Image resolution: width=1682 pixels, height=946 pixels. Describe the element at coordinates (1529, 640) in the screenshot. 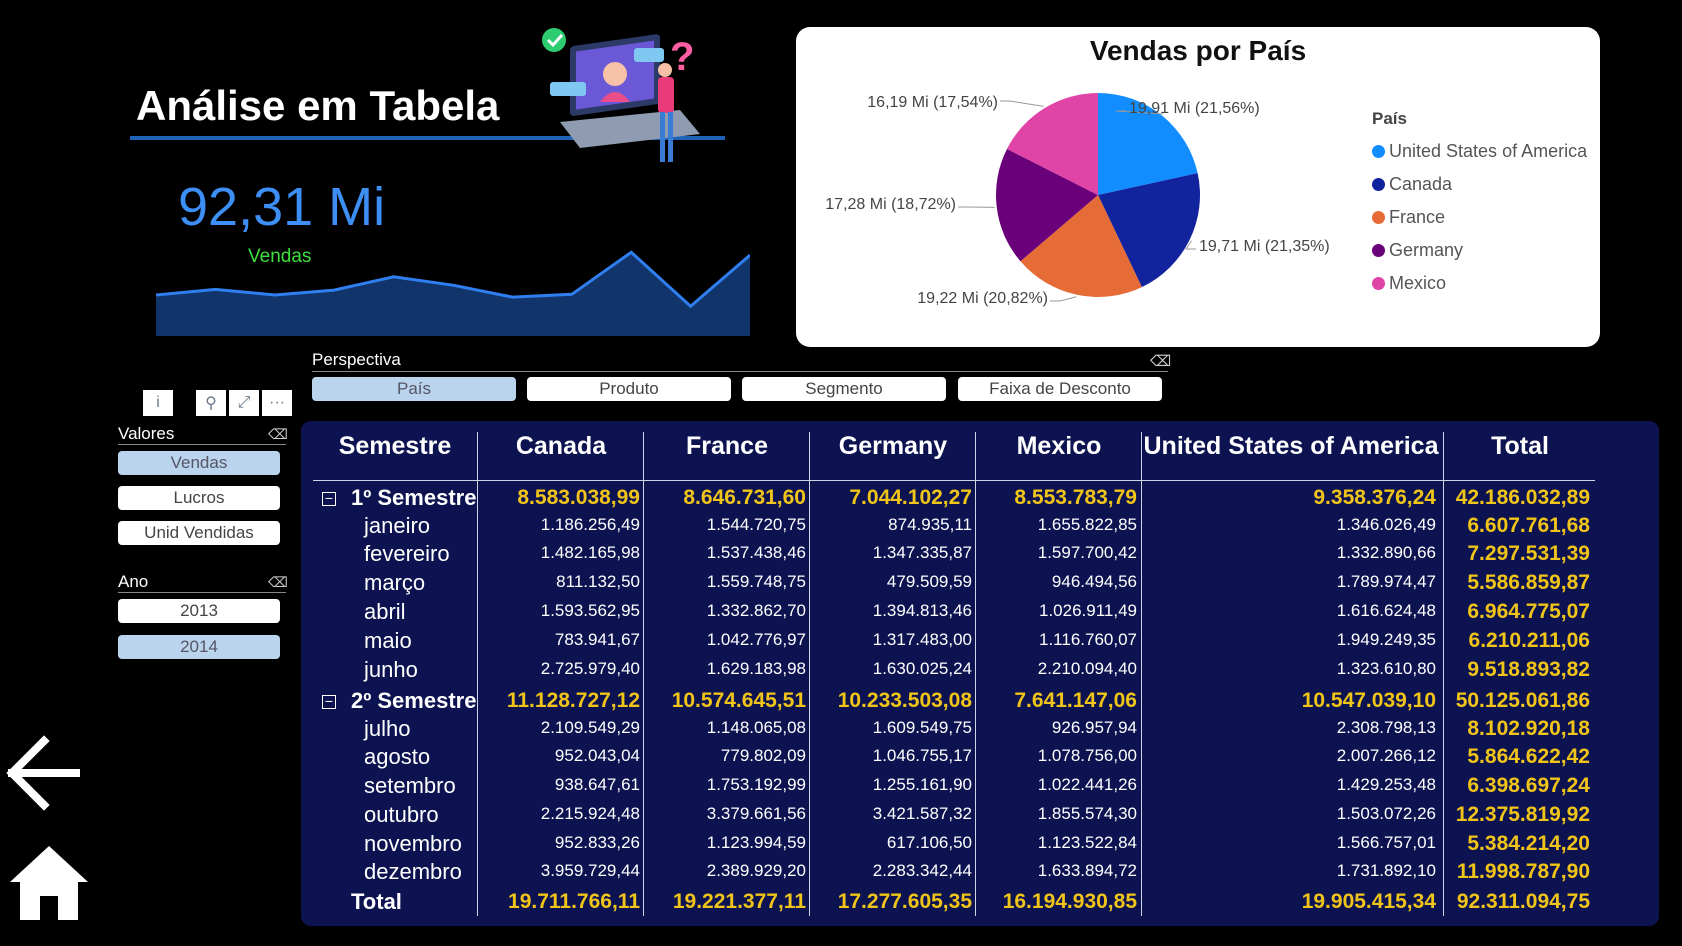

I see `table-cell: 6.210.211,06` at that location.